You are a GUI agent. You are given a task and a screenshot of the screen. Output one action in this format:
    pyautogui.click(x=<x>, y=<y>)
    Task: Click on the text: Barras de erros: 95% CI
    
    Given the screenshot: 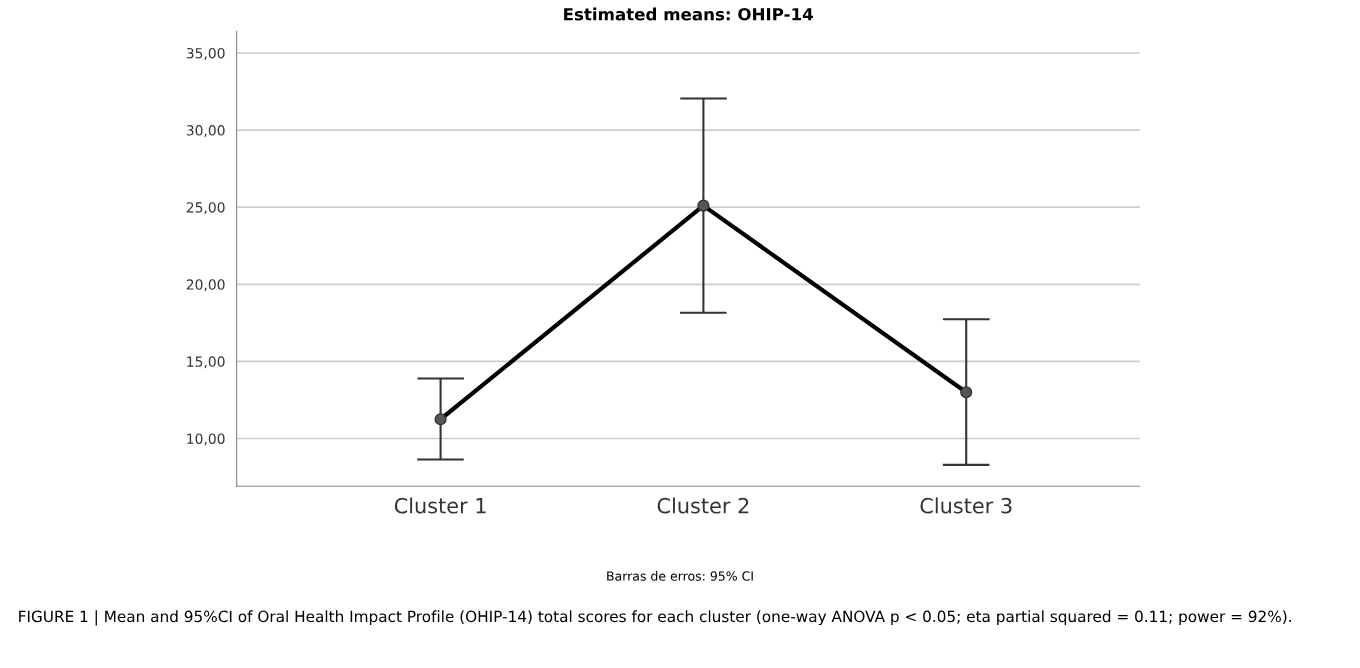 What is the action you would take?
    pyautogui.click(x=680, y=576)
    